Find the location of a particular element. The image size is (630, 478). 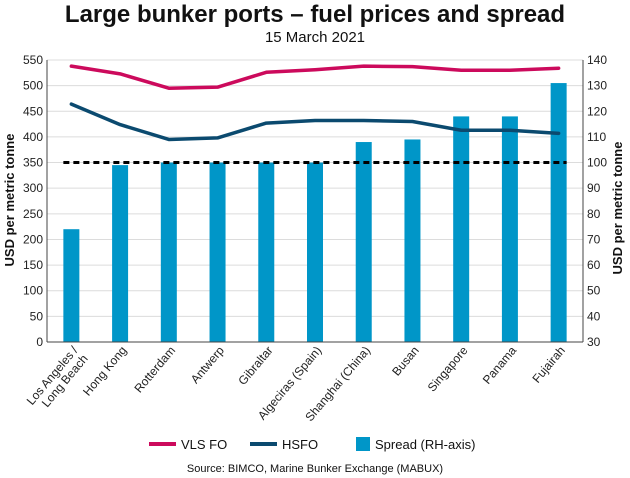

x-tick-label-4: Gibraltar is located at coordinates (255, 365).